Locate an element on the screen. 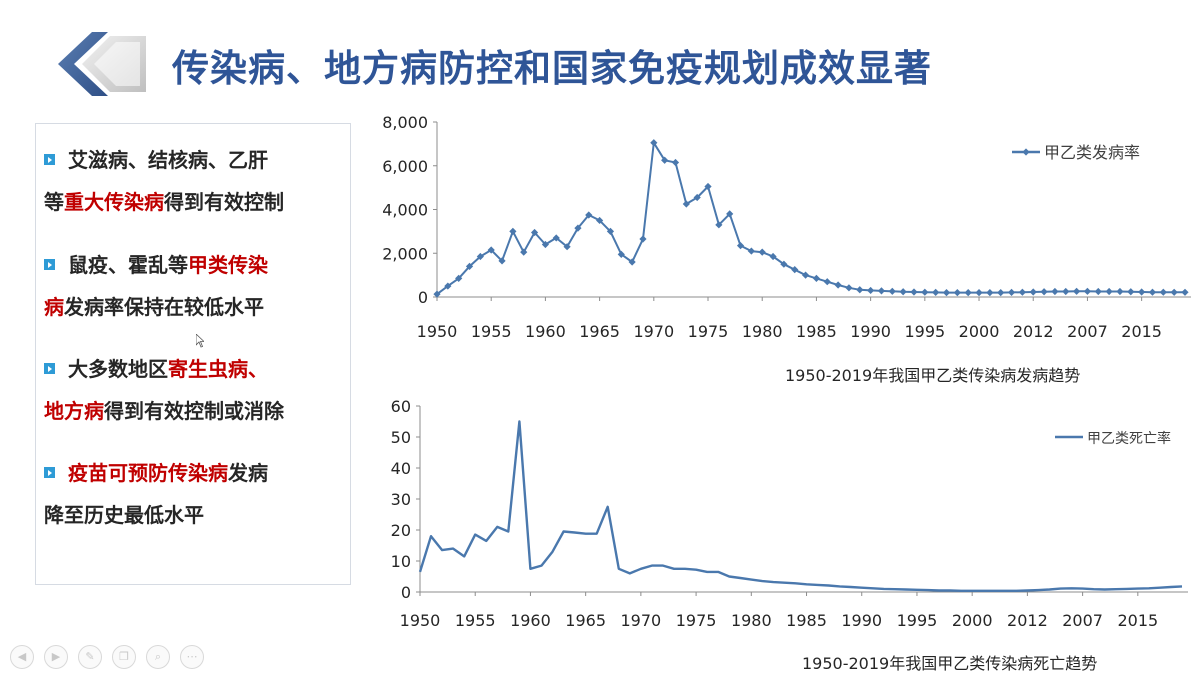 This screenshot has width=1199, height=674. bullet-2-line-2: 病发病率保持在较低水平 is located at coordinates (154, 307).